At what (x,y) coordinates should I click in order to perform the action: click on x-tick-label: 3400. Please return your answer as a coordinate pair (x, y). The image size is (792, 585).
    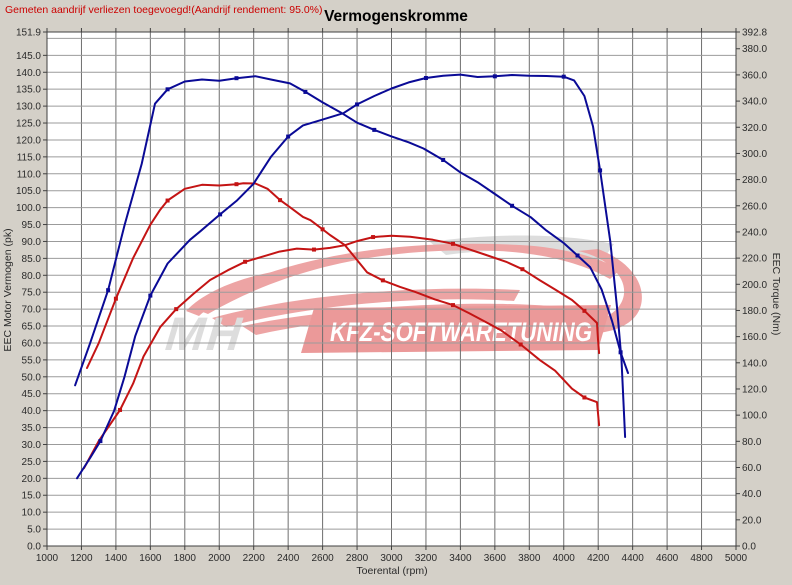
    Looking at the image, I should click on (460, 558).